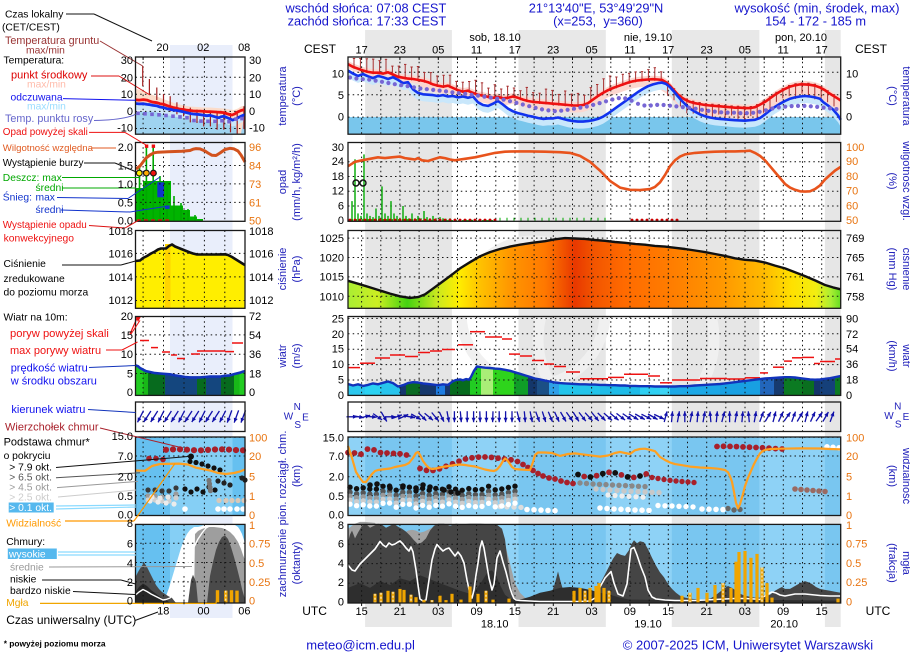  I want to click on svg-text: 02, so click(203, 48).